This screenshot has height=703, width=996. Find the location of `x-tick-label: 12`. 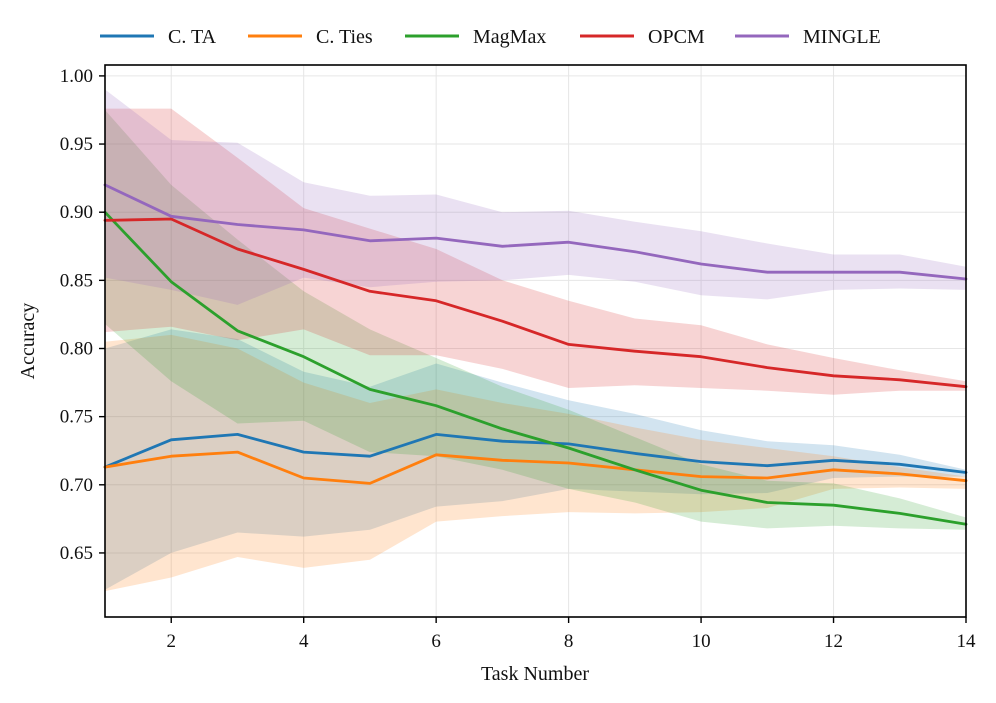

x-tick-label: 12 is located at coordinates (833, 641).